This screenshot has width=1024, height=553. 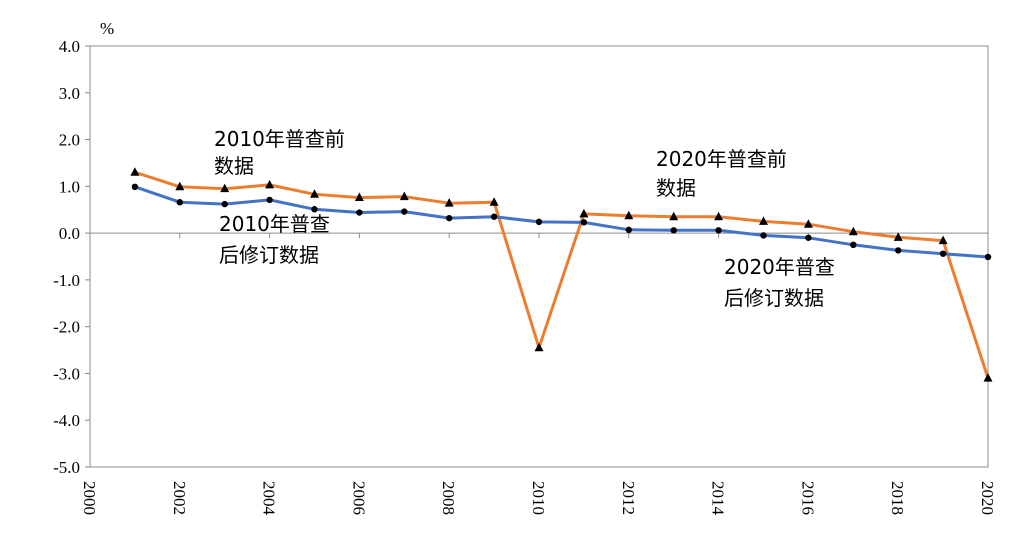 I want to click on x-tick-label: 2002, so click(x=179, y=498).